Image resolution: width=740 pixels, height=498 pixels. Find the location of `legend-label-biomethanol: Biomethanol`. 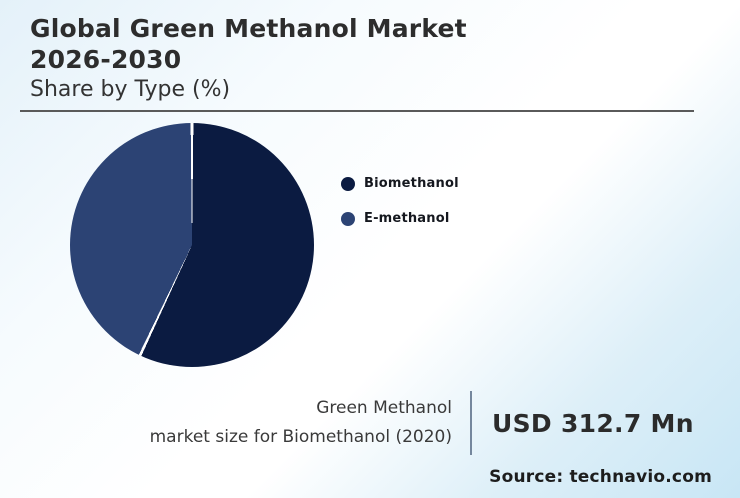

legend-label-biomethanol: Biomethanol is located at coordinates (411, 183).